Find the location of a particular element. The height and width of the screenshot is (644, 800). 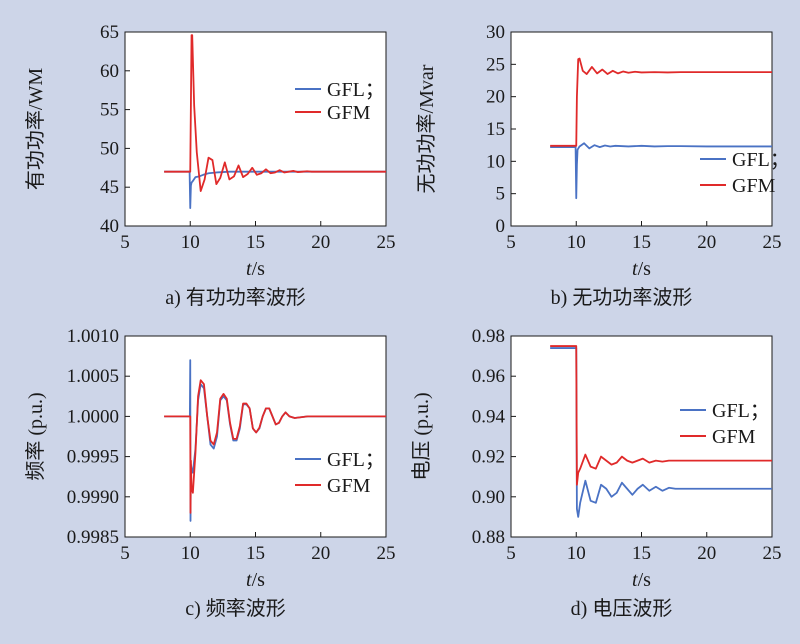

y-tick-label: 0.88 is located at coordinates (488, 537).